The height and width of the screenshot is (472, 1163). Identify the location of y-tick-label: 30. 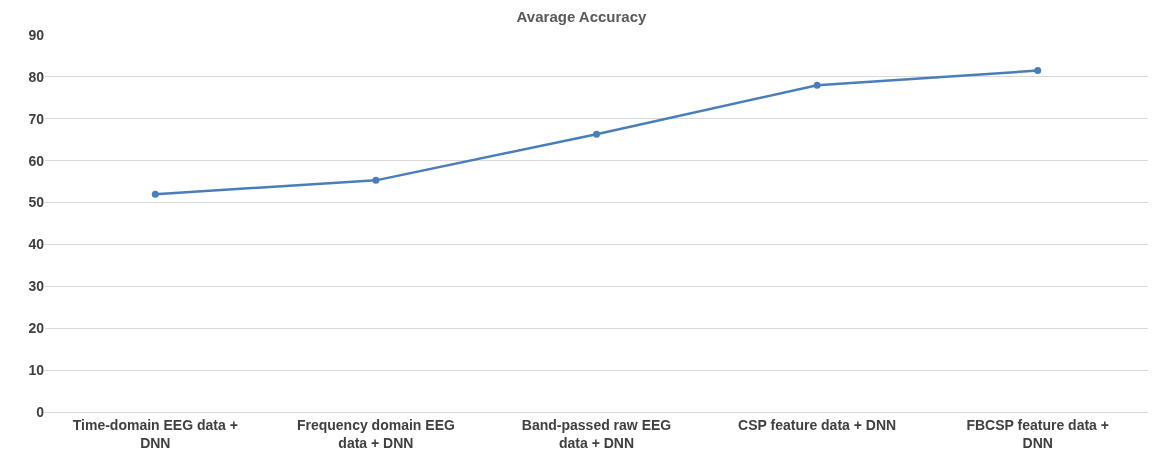
(36, 286).